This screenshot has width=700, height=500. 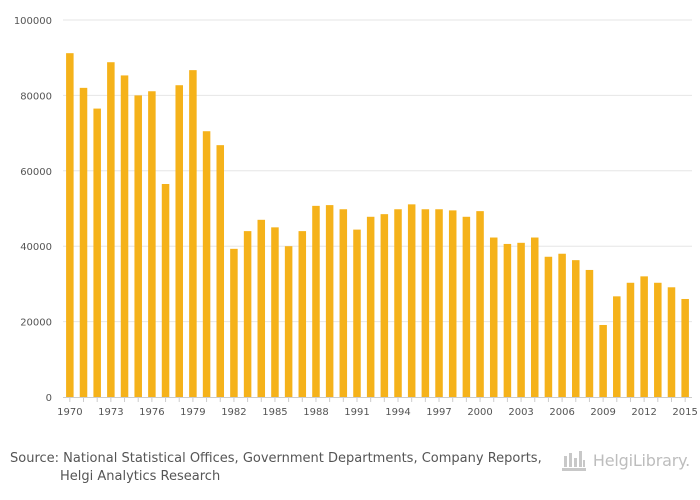 I want to click on x-tick-label: 2000, so click(x=479, y=412).